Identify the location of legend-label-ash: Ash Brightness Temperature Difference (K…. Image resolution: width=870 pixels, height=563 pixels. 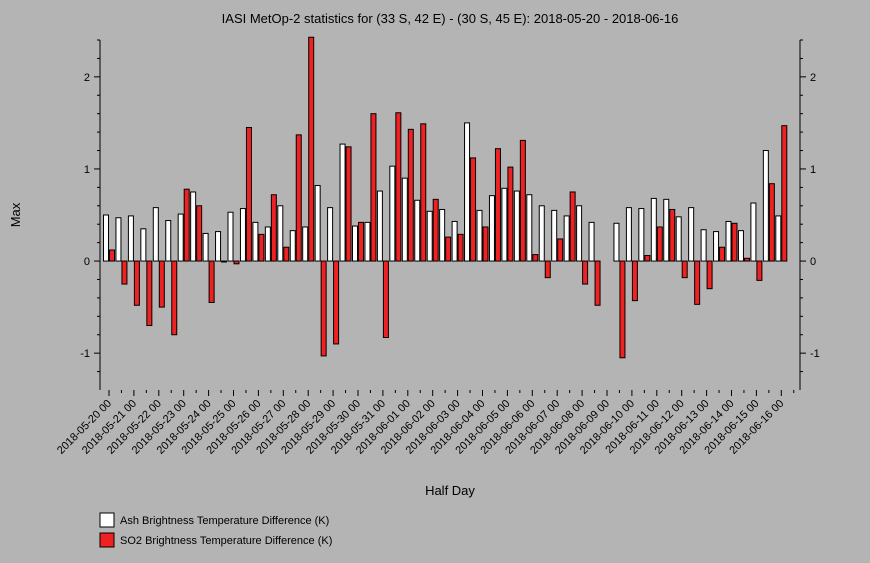
(224, 521).